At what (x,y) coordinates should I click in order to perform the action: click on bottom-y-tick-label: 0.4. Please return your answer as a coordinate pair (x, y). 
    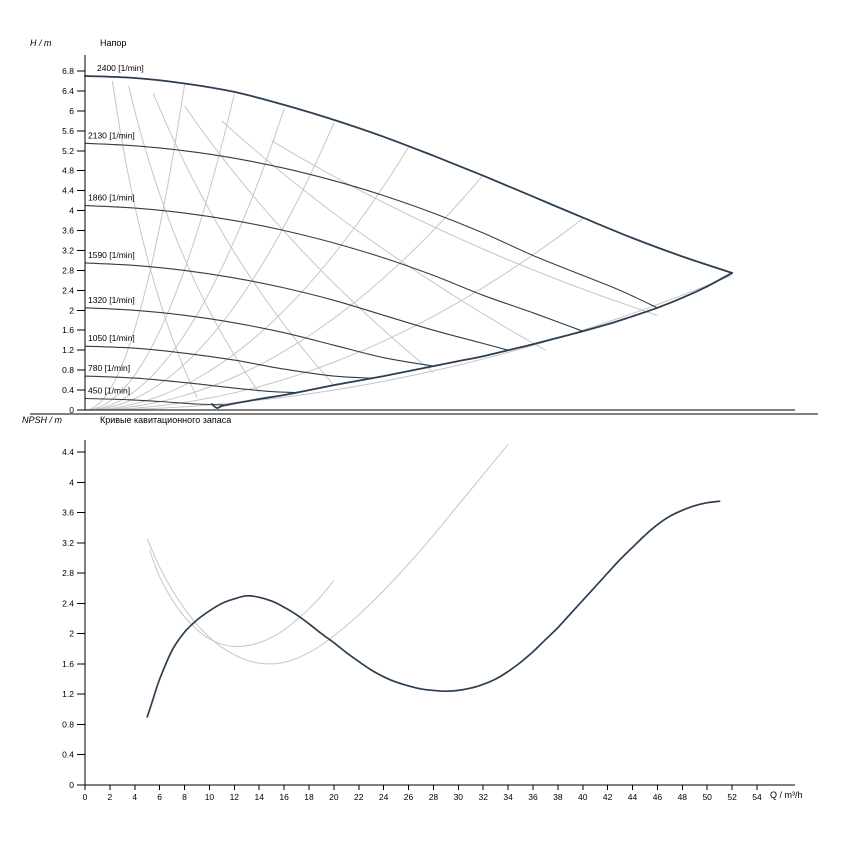
    Looking at the image, I should click on (68, 755).